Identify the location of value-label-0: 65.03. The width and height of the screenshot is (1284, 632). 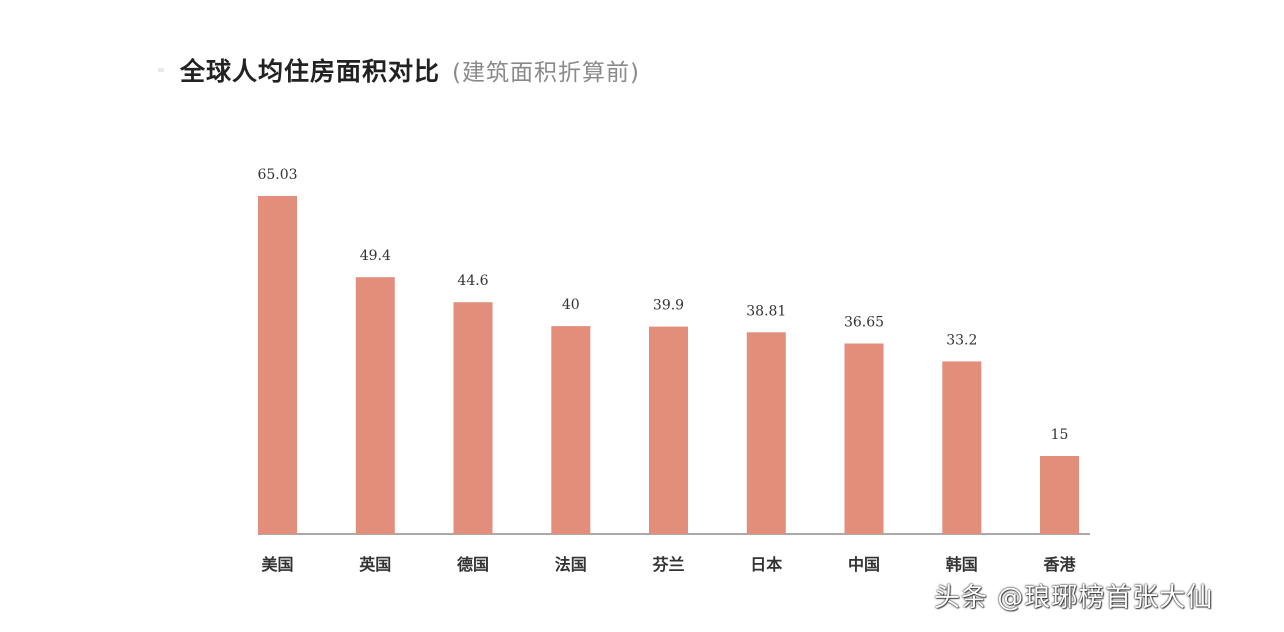
(277, 175).